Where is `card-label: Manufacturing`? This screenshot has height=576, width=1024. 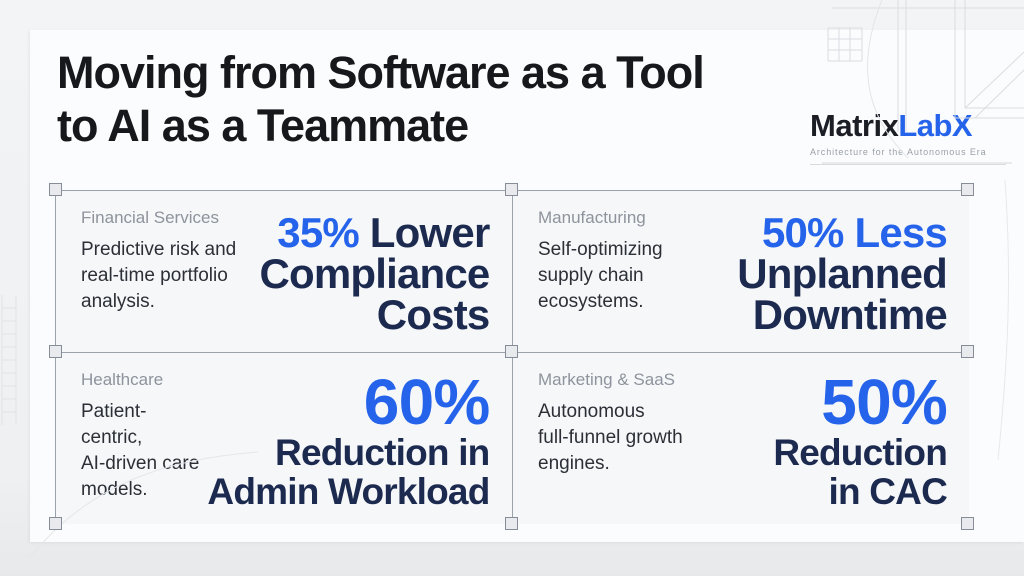
card-label: Manufacturing is located at coordinates (592, 217).